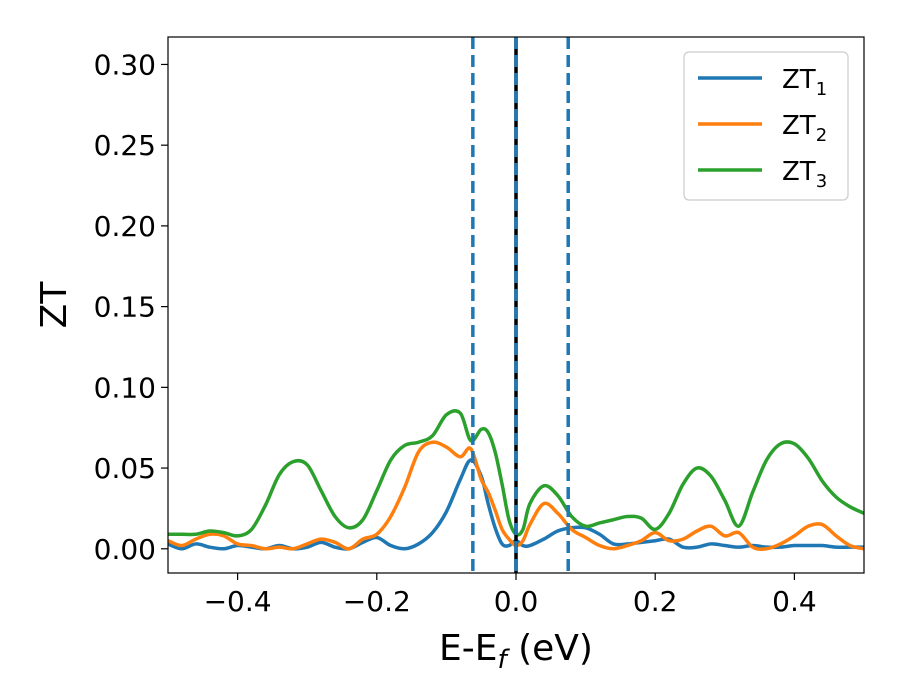 Image resolution: width=900 pixels, height=700 pixels. I want to click on x-tick-label: 0.2, so click(655, 601).